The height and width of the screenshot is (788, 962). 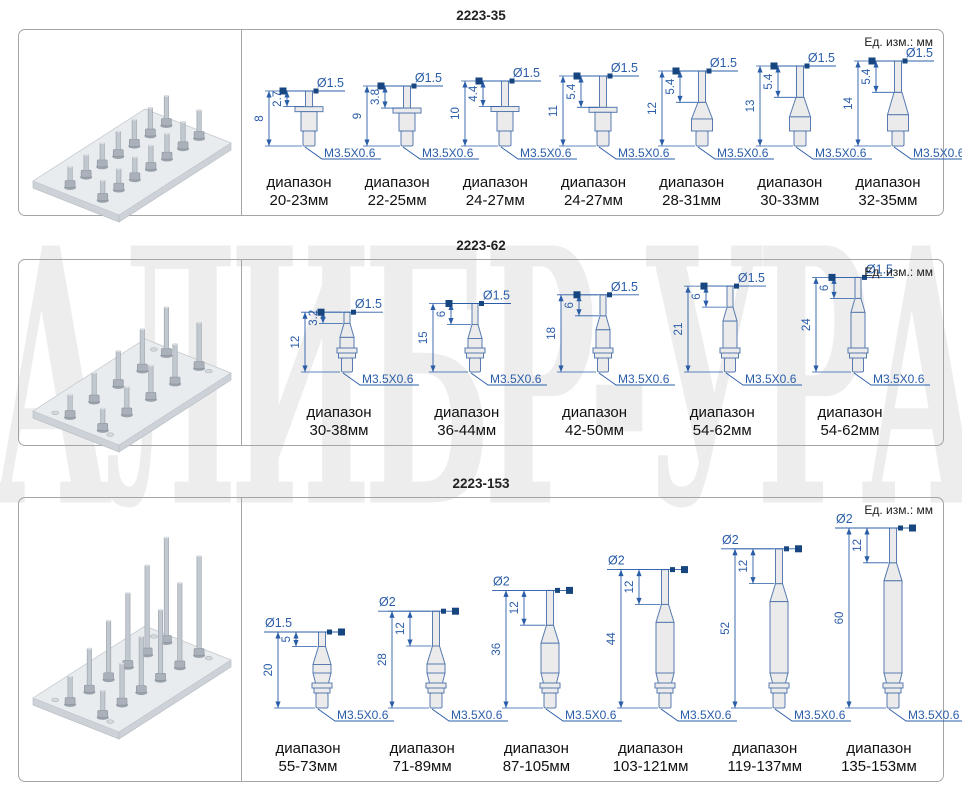 I want to click on panel-title: 2223-35, so click(x=481, y=15).